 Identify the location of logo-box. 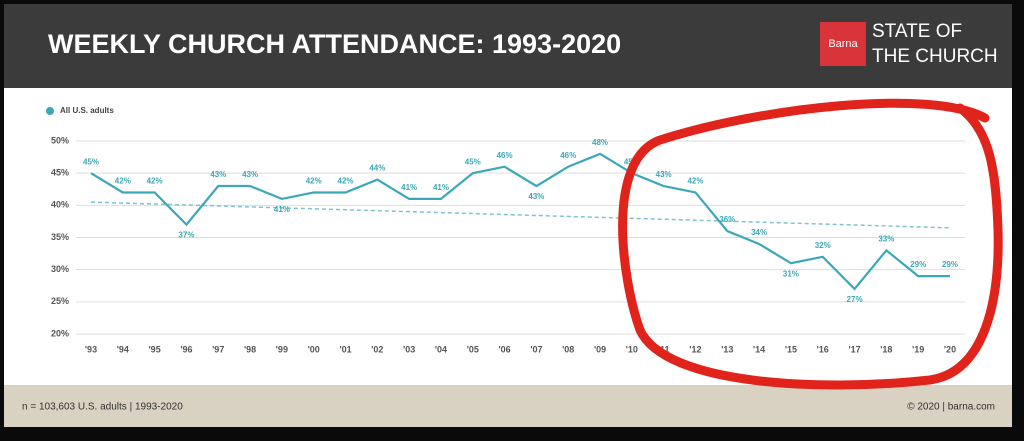
(843, 44).